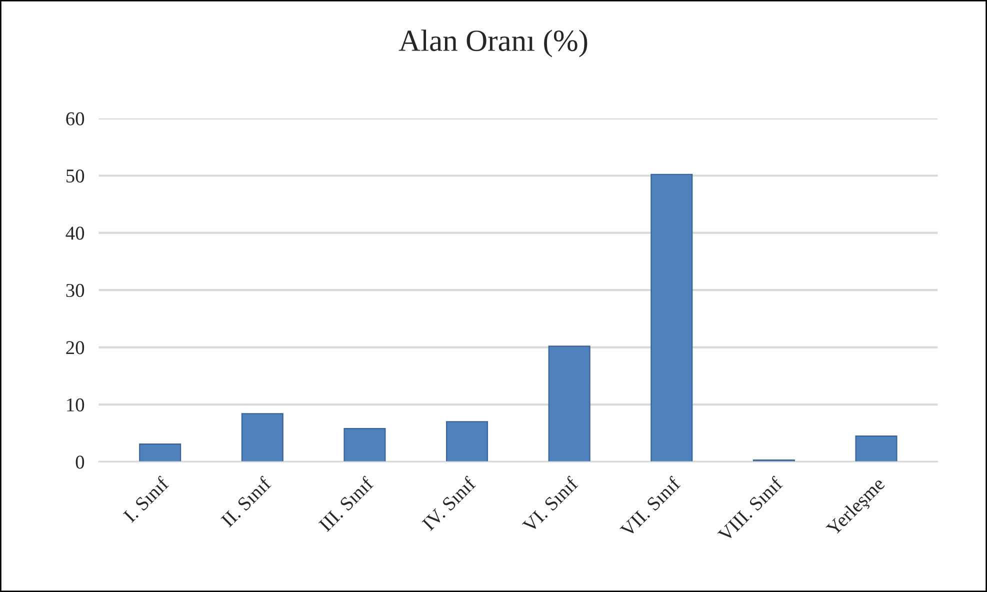 The height and width of the screenshot is (592, 987). What do you see at coordinates (75, 291) in the screenshot?
I see `y-tick-label: 30` at bounding box center [75, 291].